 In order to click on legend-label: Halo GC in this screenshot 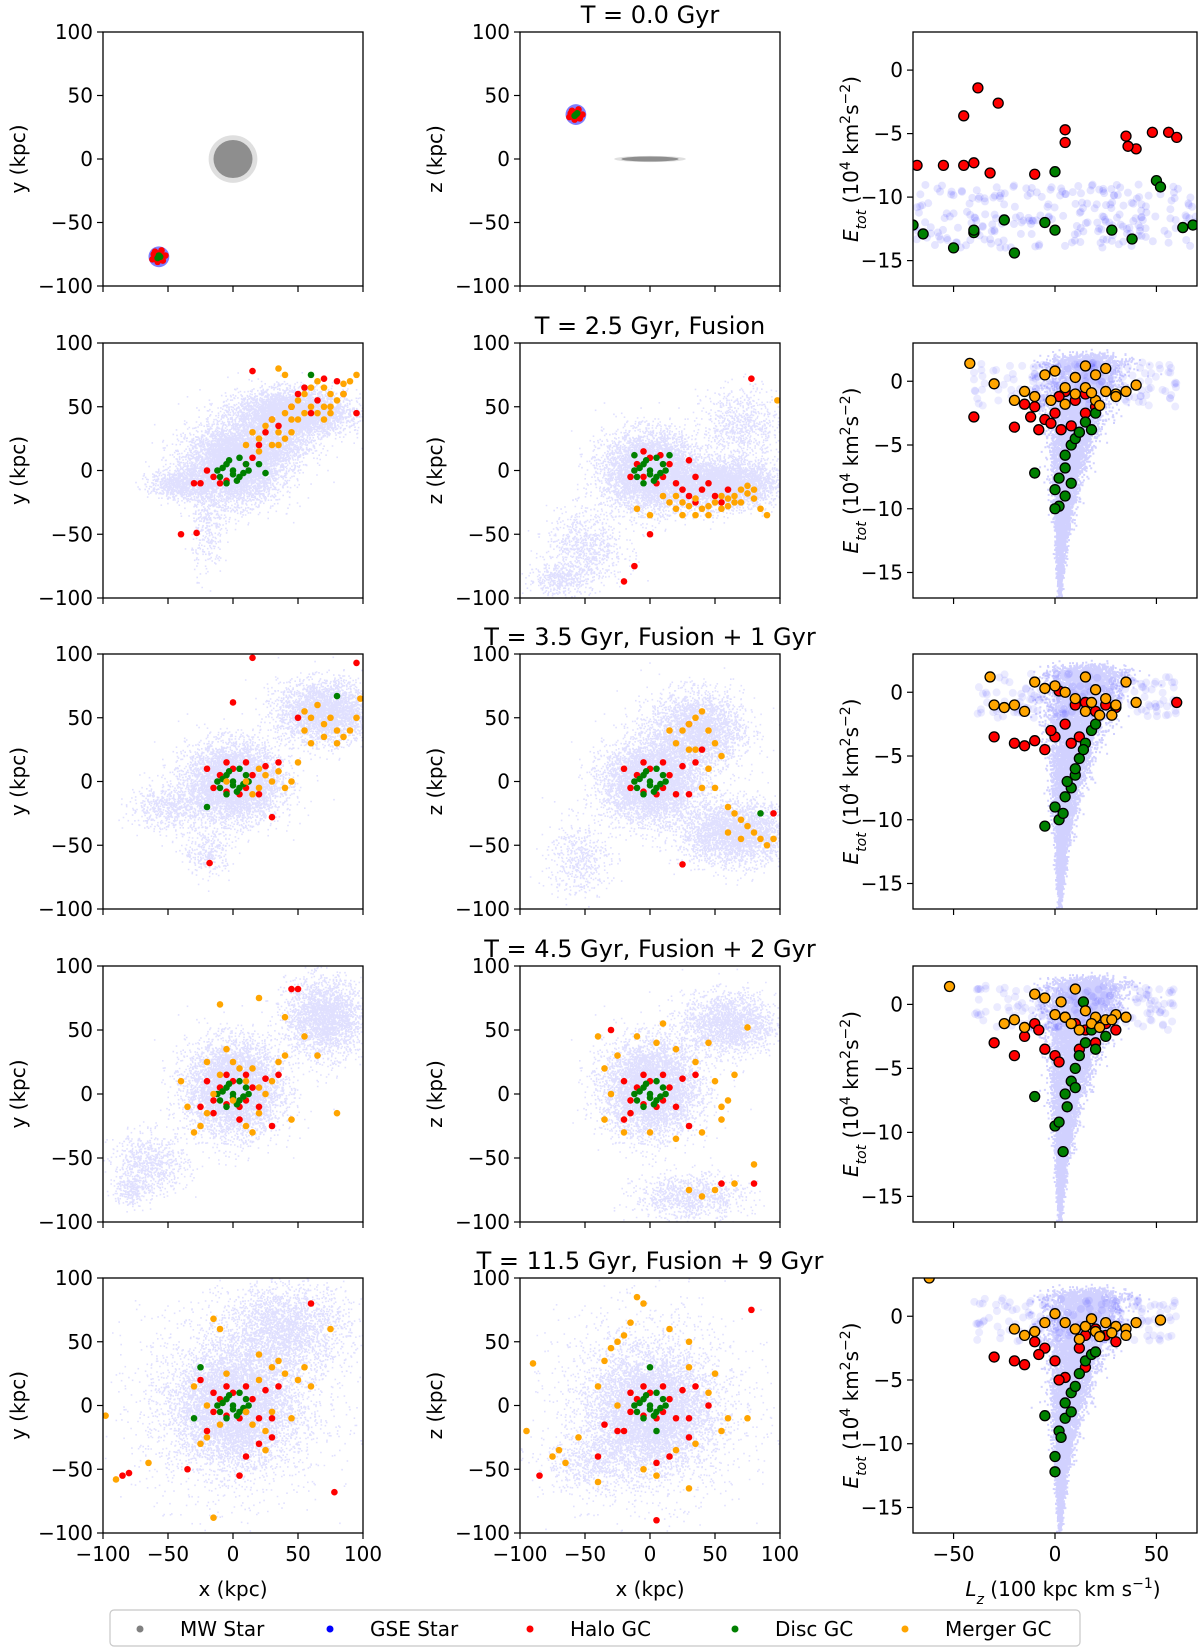, I will do `click(610, 1629)`.